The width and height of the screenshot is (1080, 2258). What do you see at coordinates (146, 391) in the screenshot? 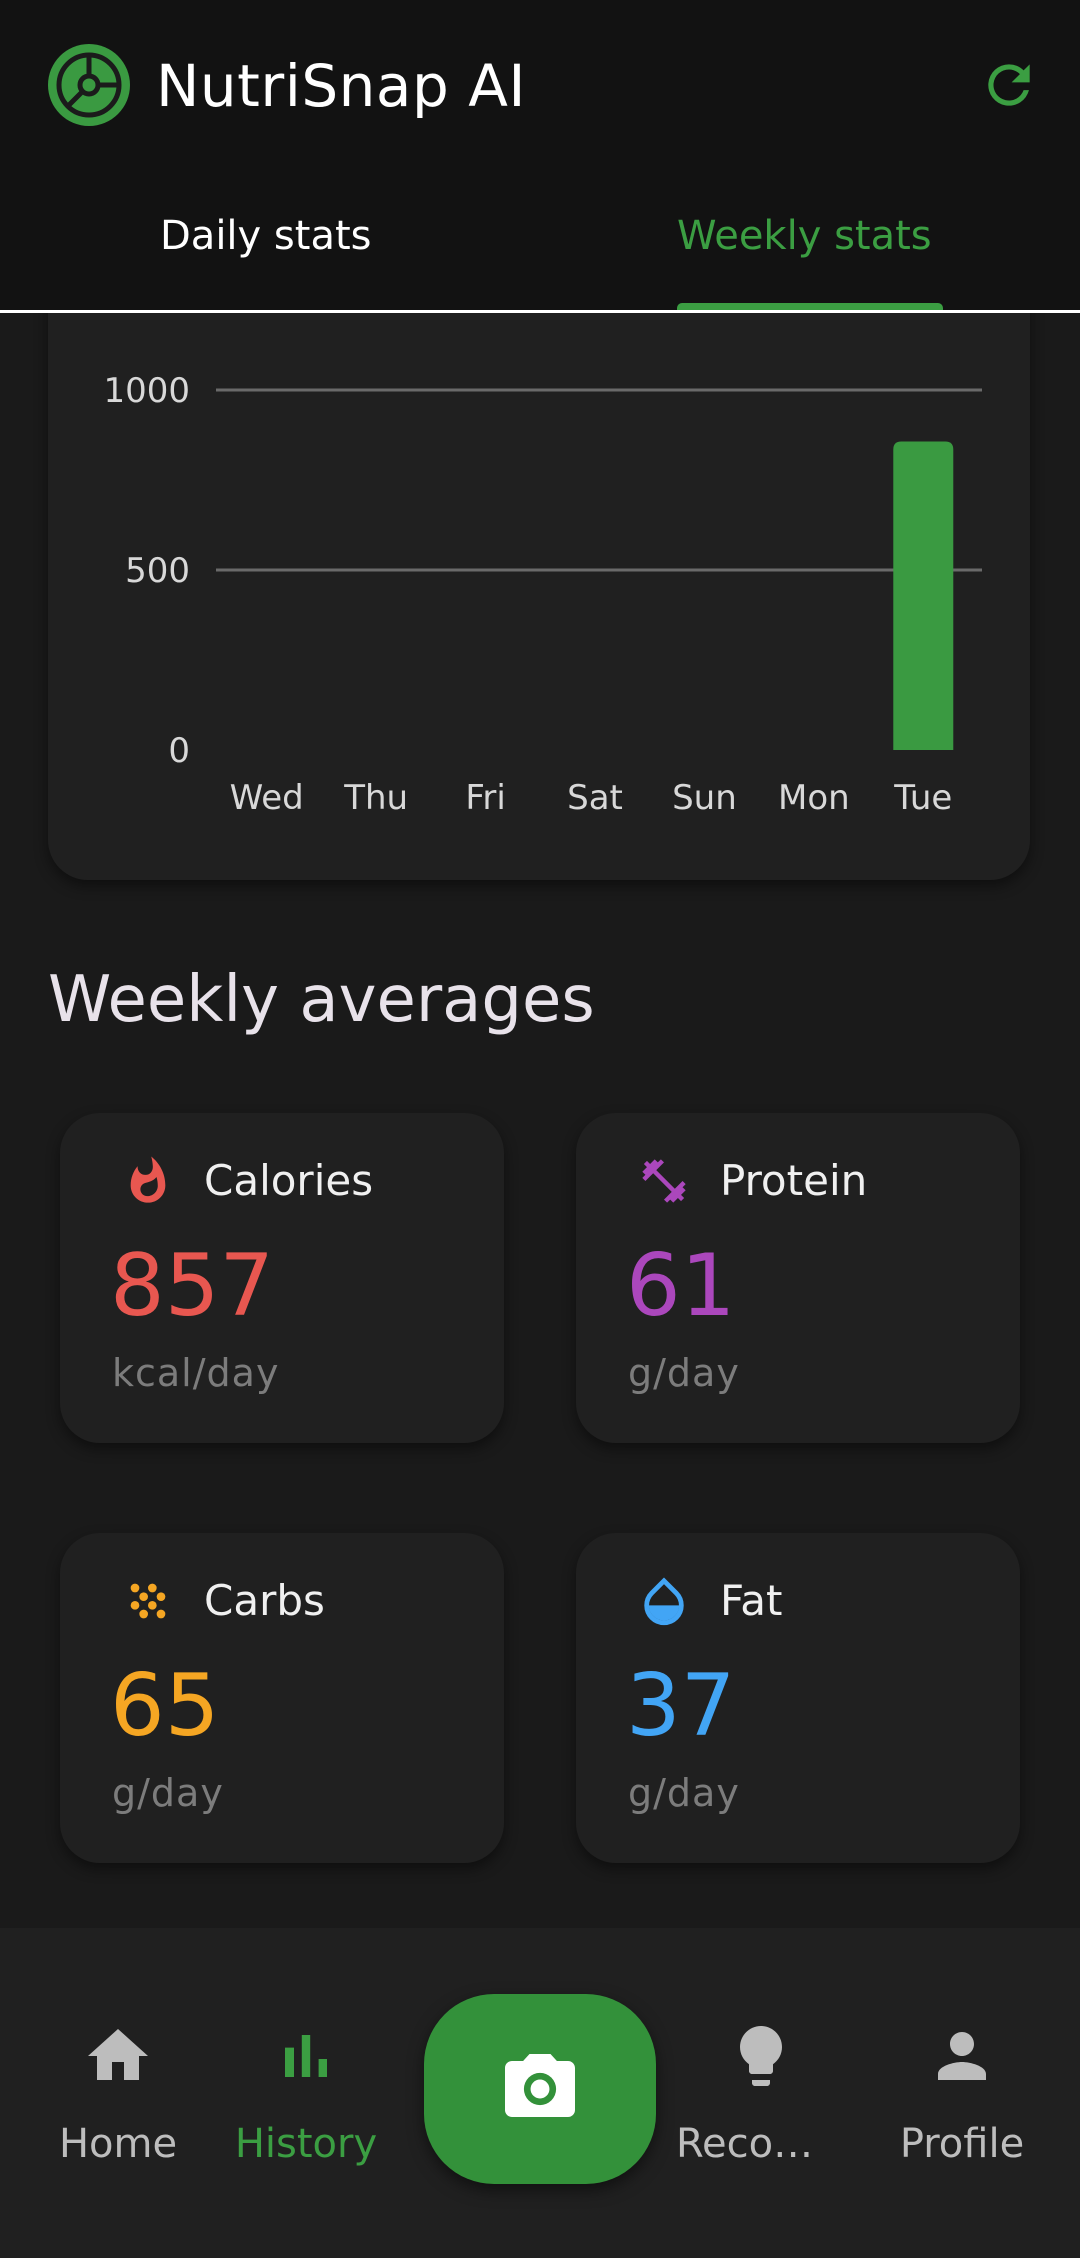
I see `y-tick-label: 1000` at bounding box center [146, 391].